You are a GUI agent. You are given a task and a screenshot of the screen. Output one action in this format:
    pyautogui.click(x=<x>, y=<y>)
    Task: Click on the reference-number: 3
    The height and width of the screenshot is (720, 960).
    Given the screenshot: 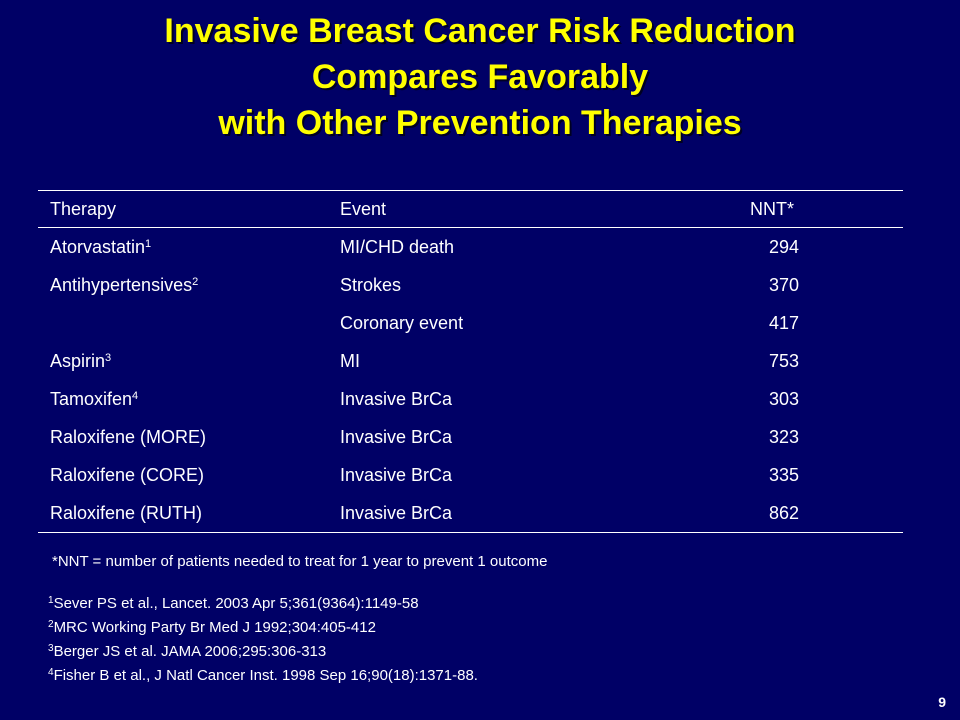 What is the action you would take?
    pyautogui.click(x=51, y=648)
    